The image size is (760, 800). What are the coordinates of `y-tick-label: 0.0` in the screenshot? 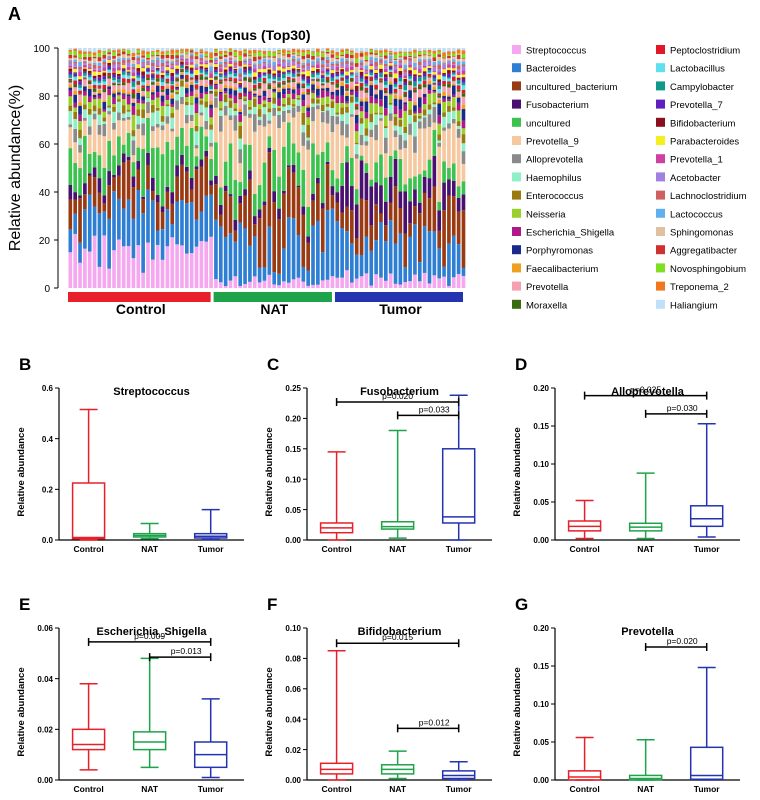 It's located at (48, 540).